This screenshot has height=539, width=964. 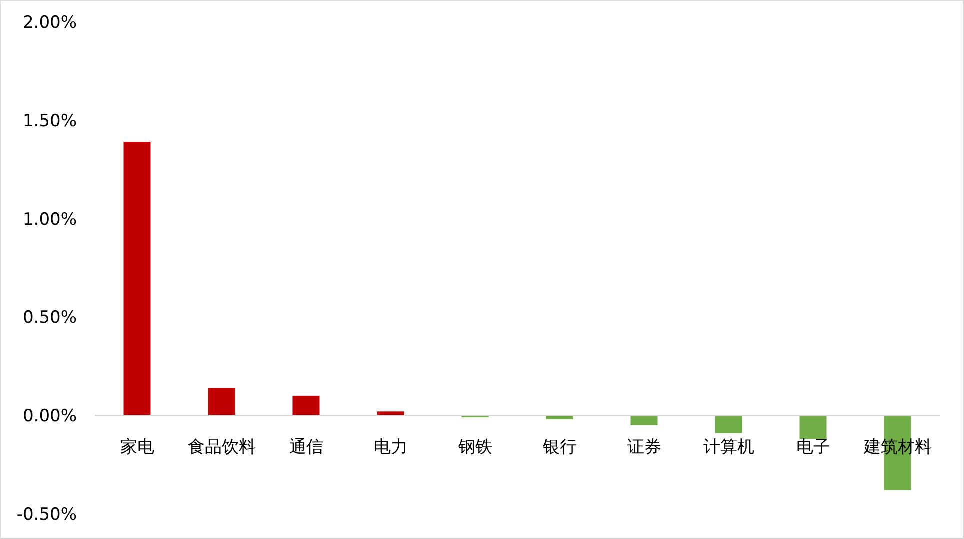 I want to click on x-tick-label: 证券, so click(x=644, y=448).